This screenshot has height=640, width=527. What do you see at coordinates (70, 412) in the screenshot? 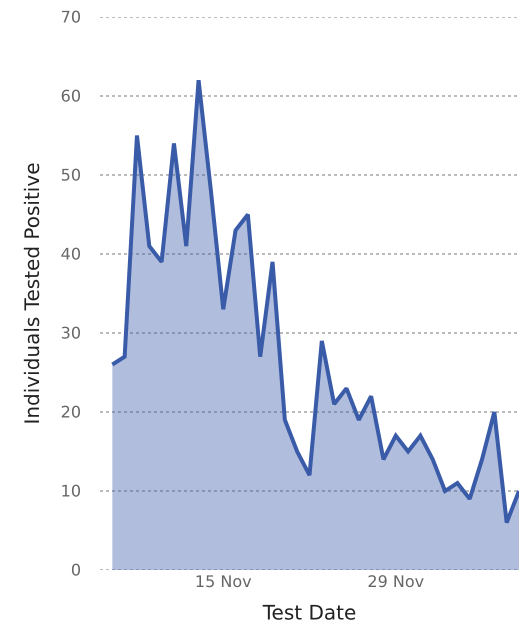
I see `y-tick-label: 20` at bounding box center [70, 412].